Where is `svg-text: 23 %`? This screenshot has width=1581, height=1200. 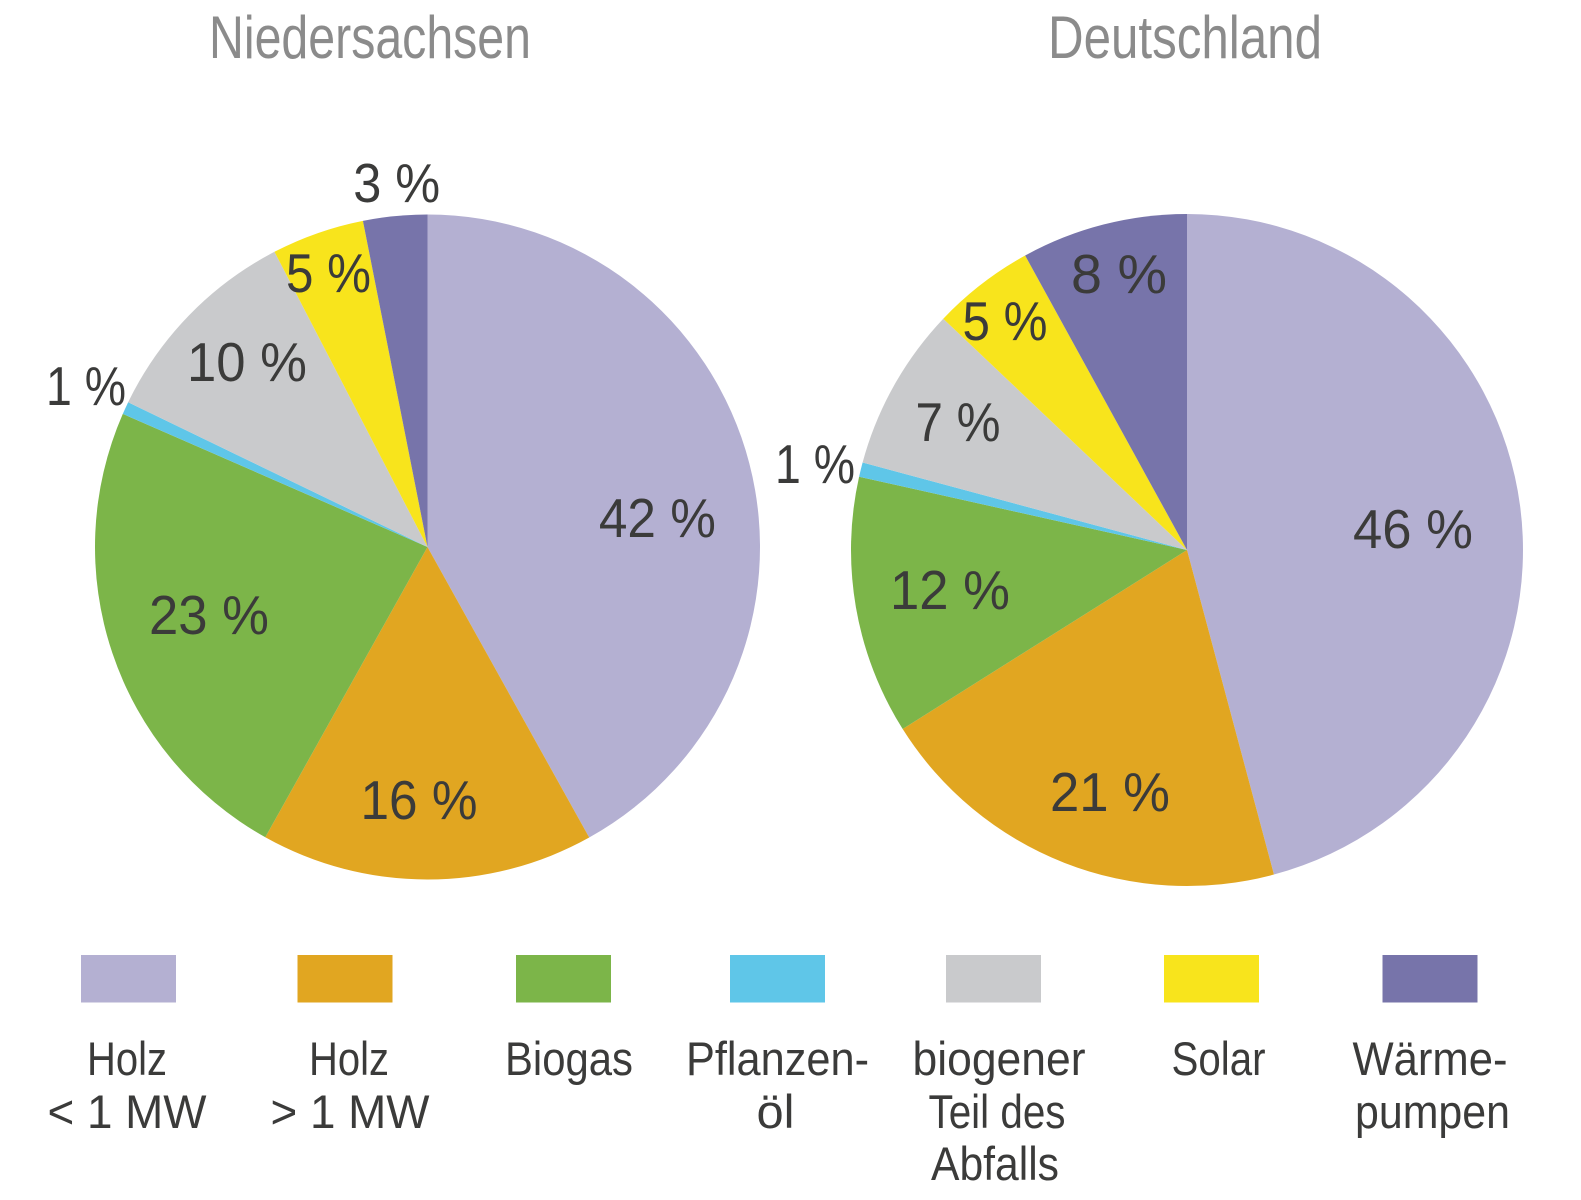
svg-text: 23 % is located at coordinates (209, 615).